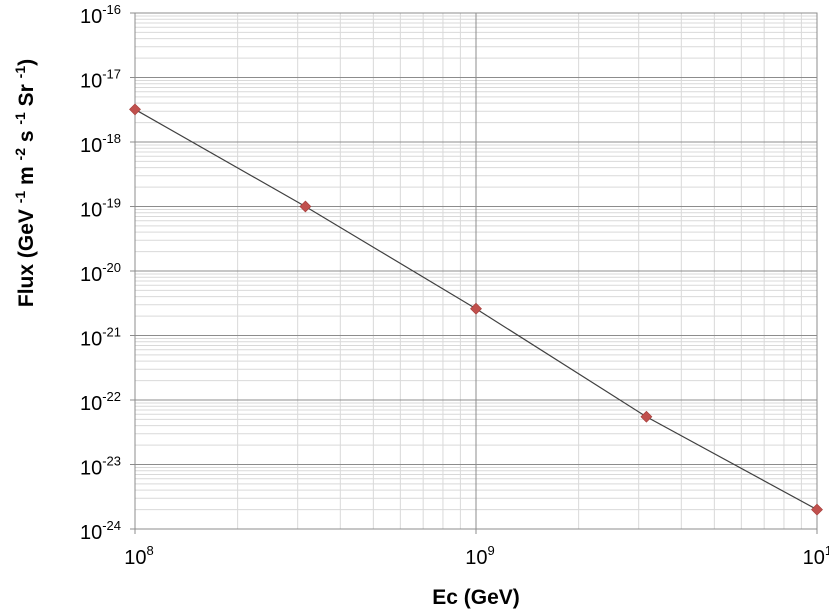  I want to click on x-axis-ticks: 10⁸ 10⁹ 1010, so click(476, 549).